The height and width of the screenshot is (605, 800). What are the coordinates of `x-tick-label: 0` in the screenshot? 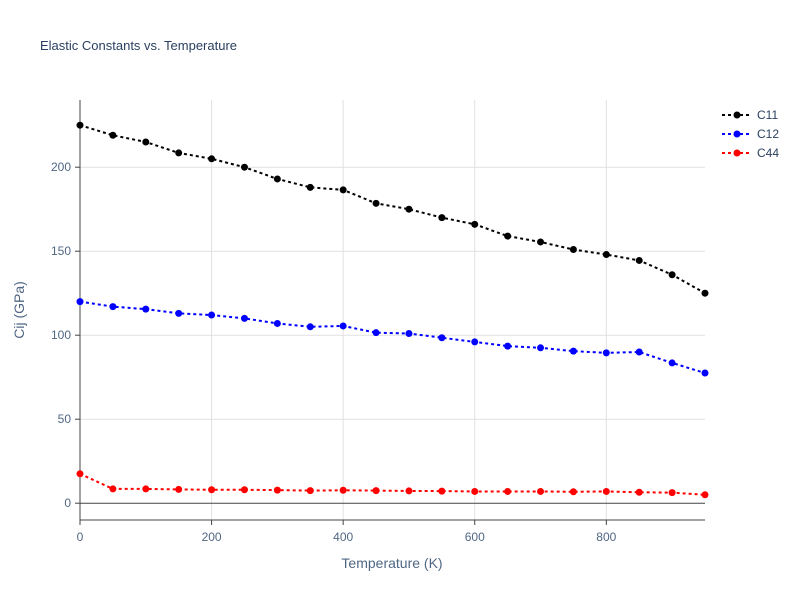 It's located at (80, 537).